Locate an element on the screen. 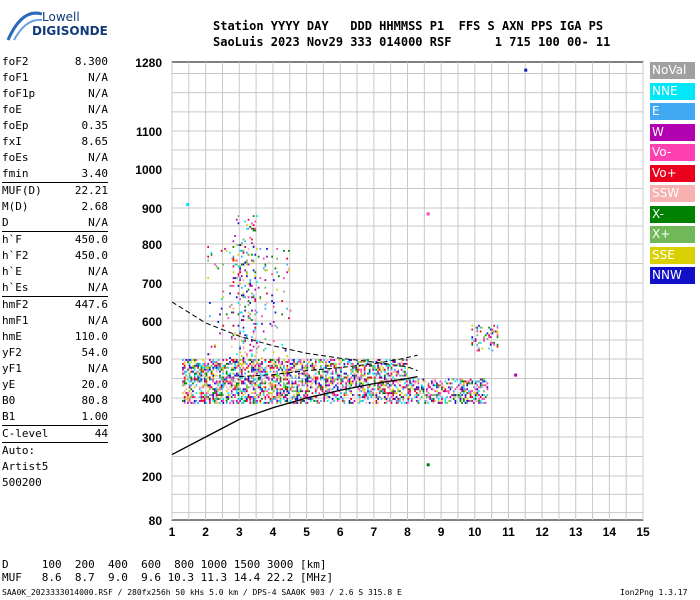 The image size is (700, 600). param-value: N/A is located at coordinates (98, 109).